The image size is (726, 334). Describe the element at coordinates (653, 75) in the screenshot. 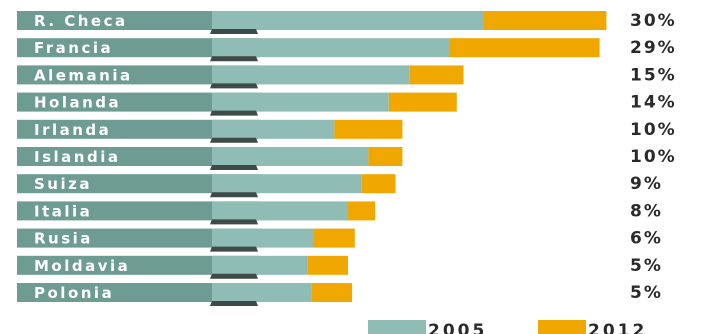

I see `data-label: 15%` at that location.